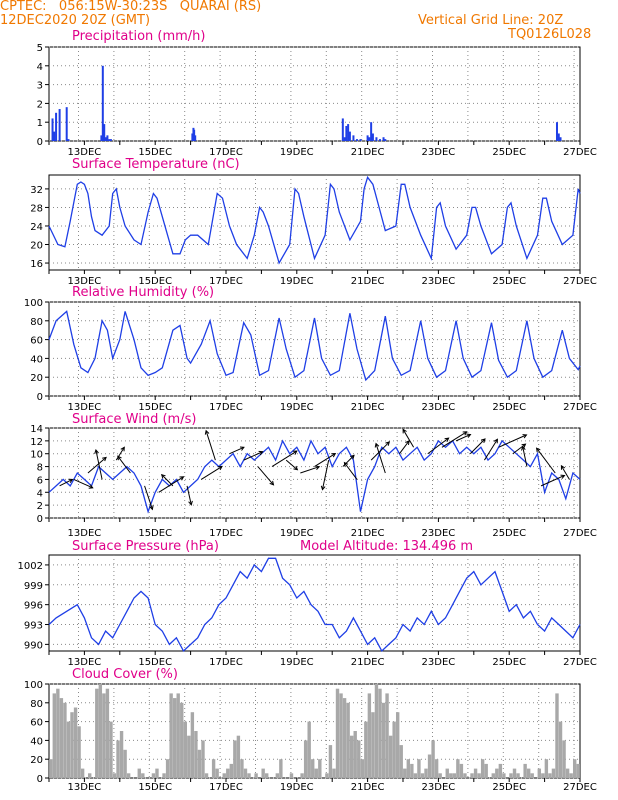  What do you see at coordinates (297, 281) in the screenshot?
I see `x-tick-label: 19DEC` at bounding box center [297, 281].